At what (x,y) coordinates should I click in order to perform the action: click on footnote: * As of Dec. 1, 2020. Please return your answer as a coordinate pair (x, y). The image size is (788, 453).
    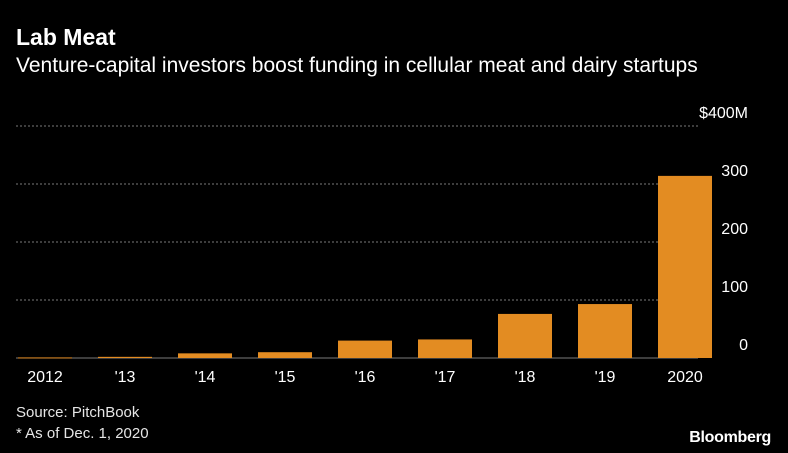
    Looking at the image, I should click on (82, 433).